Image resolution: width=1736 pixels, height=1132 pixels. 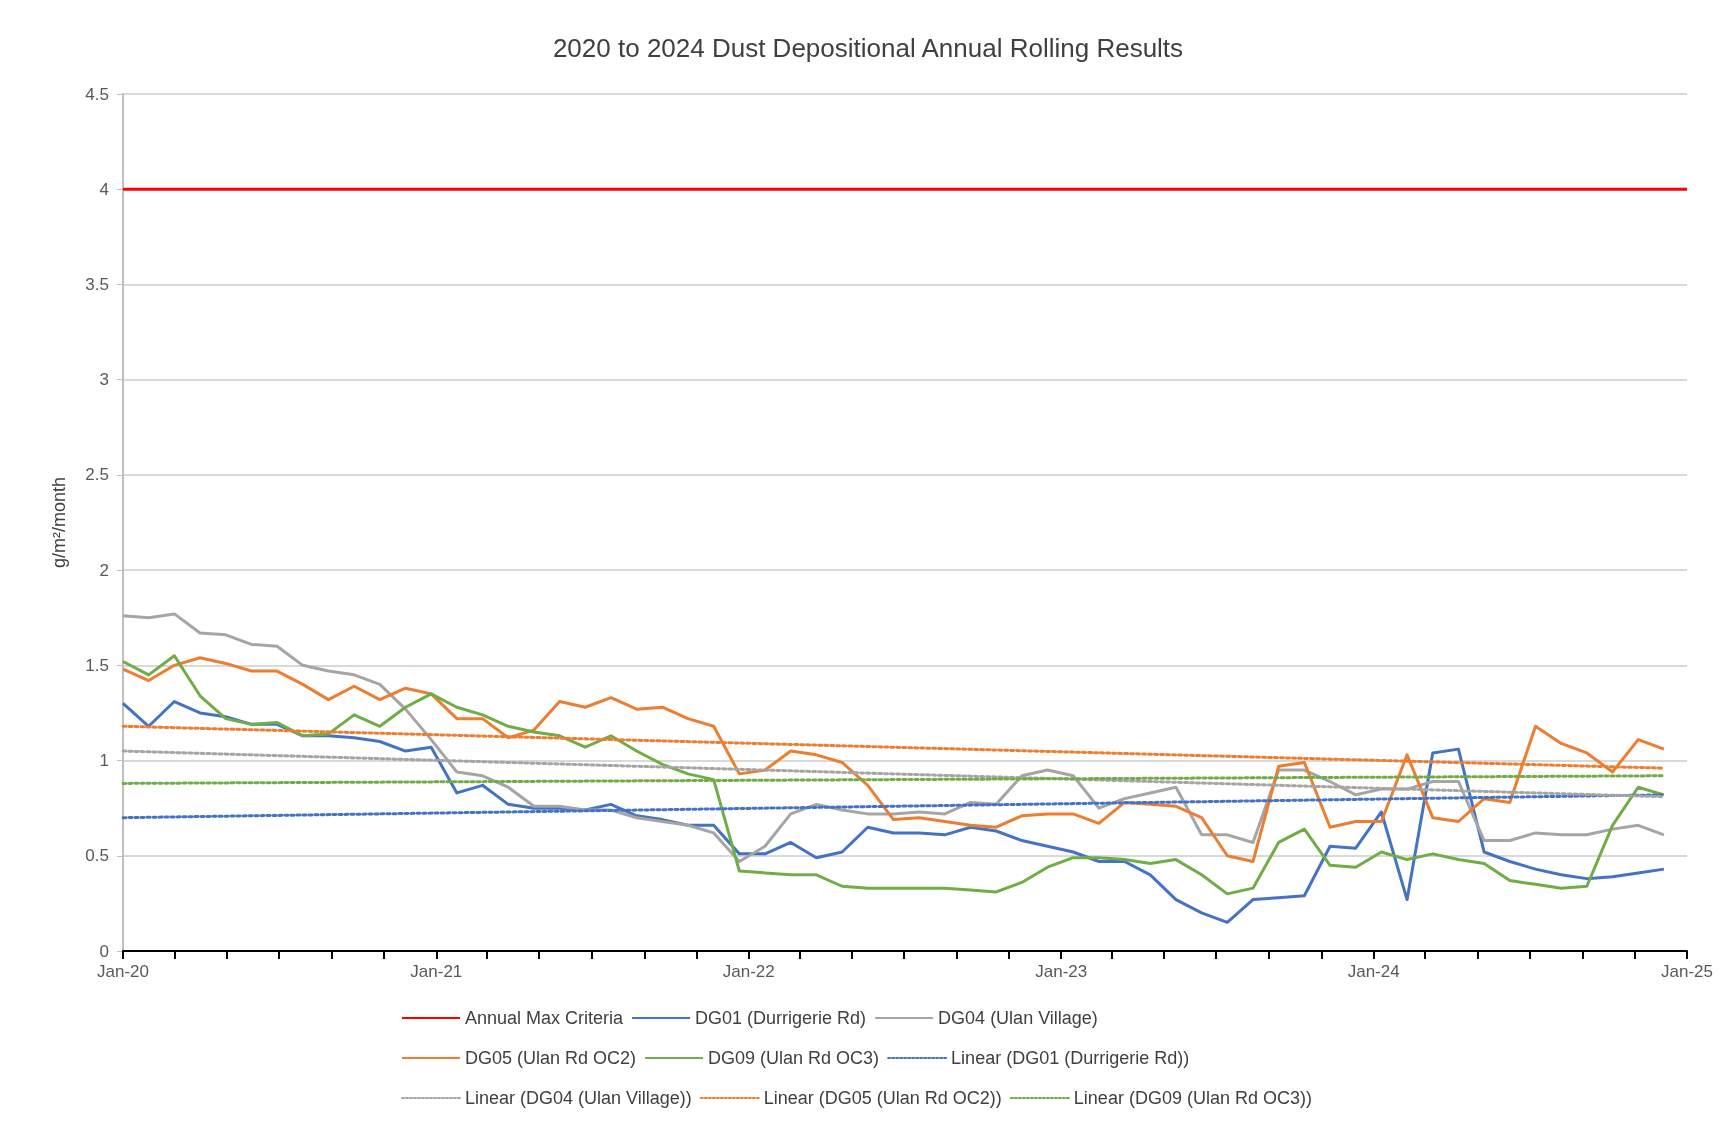 I want to click on y-tick-label: 1.5, so click(x=97, y=665).